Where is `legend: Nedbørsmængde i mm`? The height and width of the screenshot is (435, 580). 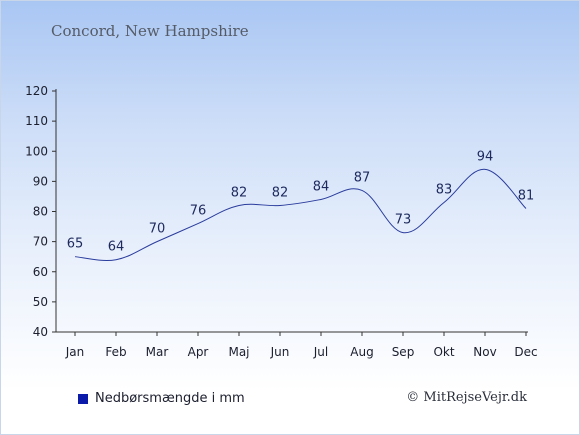
legend: Nedbørsmængde i mm is located at coordinates (161, 398).